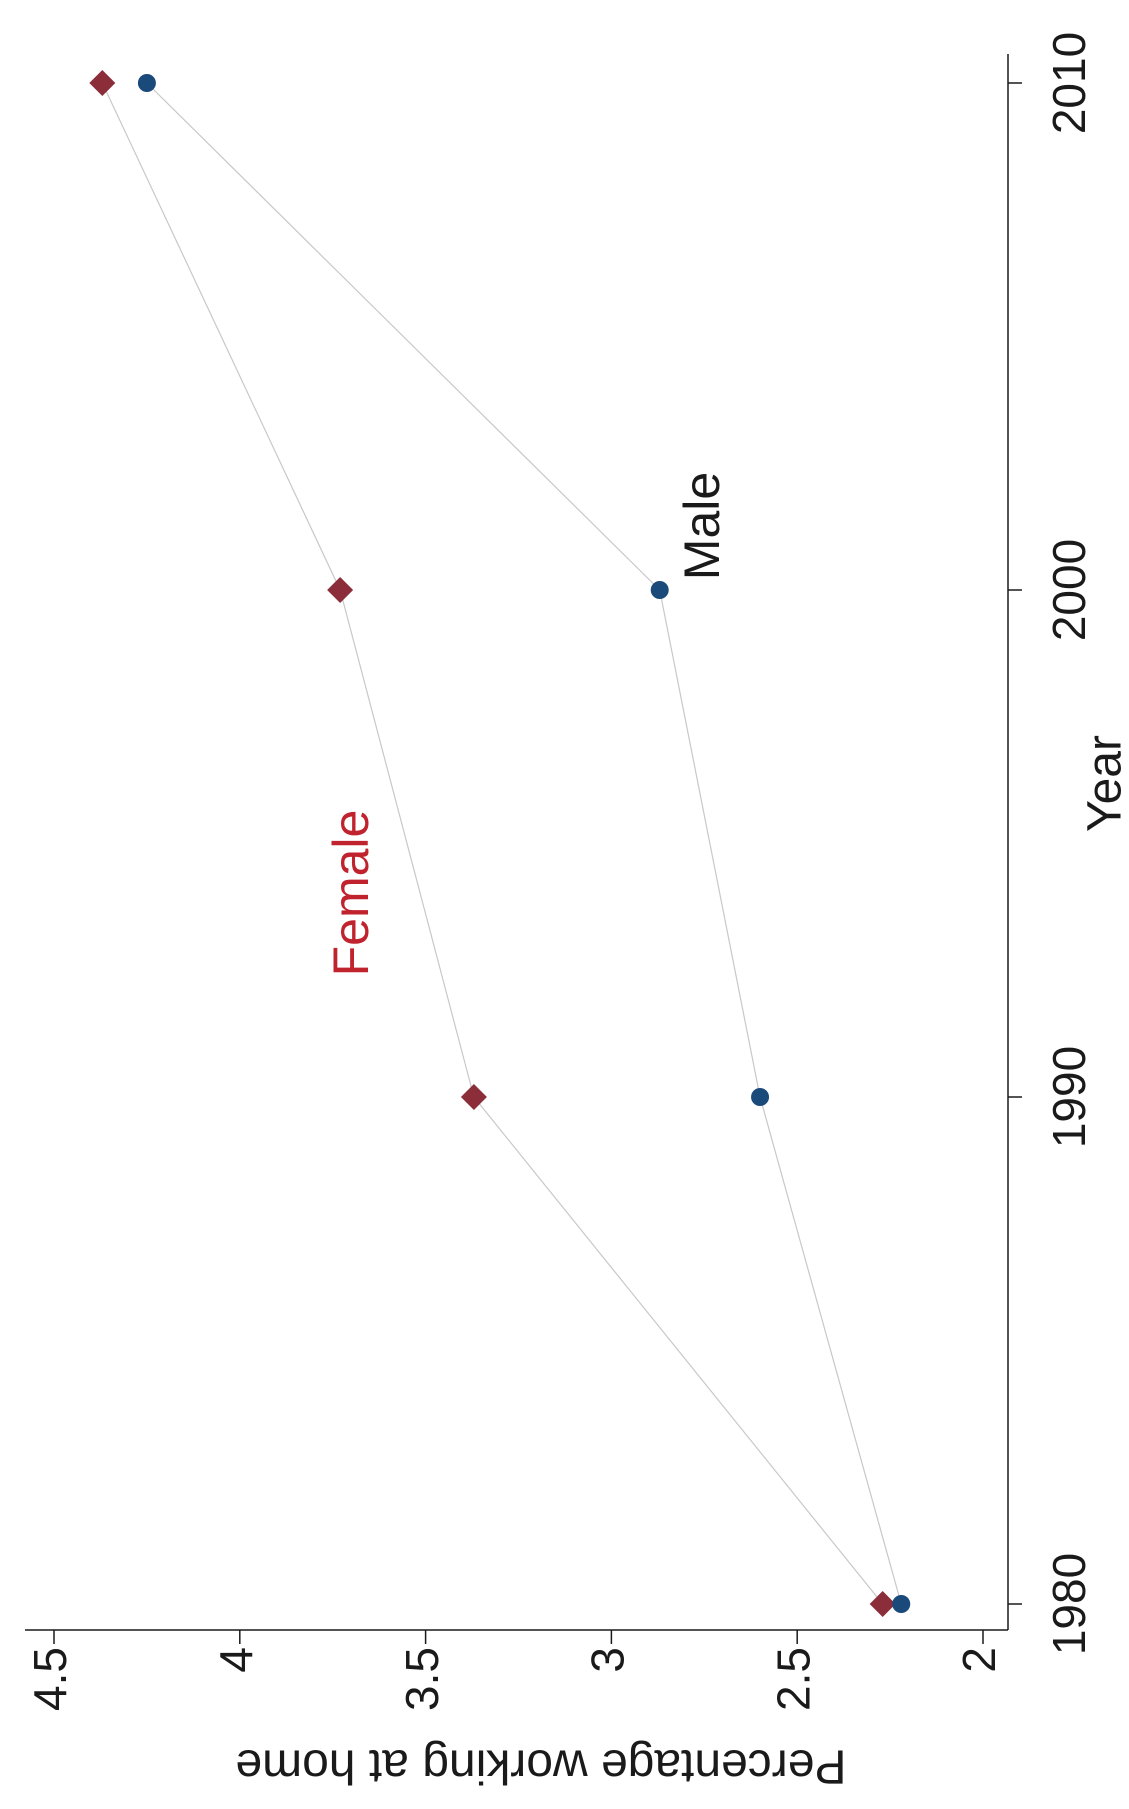 This screenshot has width=1129, height=1809. I want to click on series-label: Female, so click(351, 893).